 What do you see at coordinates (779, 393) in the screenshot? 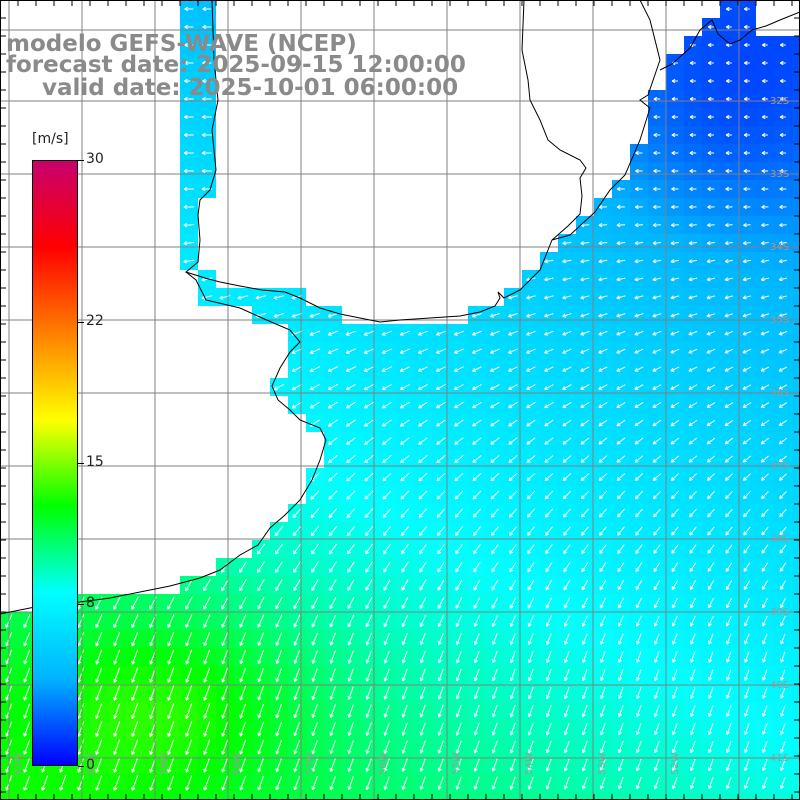
I see `latitude-label: 36S` at bounding box center [779, 393].